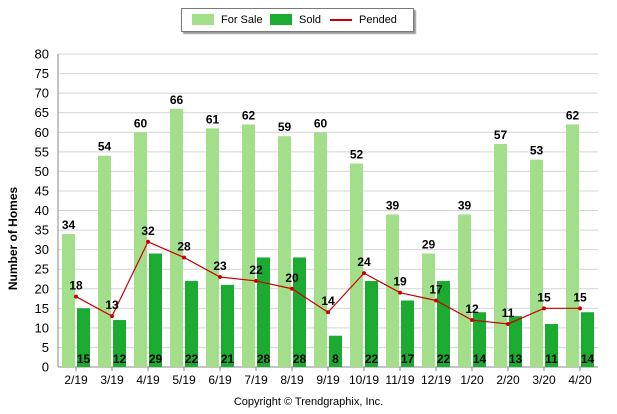 This screenshot has width=617, height=414. Describe the element at coordinates (42, 132) in the screenshot. I see `y-tick-label: 60` at that location.